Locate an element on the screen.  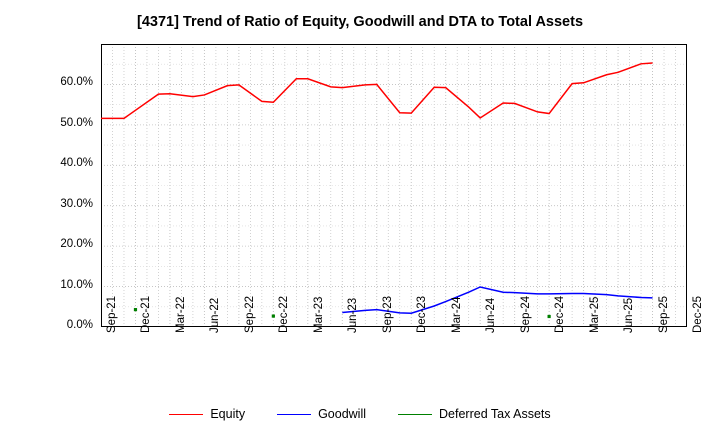
chart-legend: Equity Goodwill Deferred Tax Assets is located at coordinates (360, 414).